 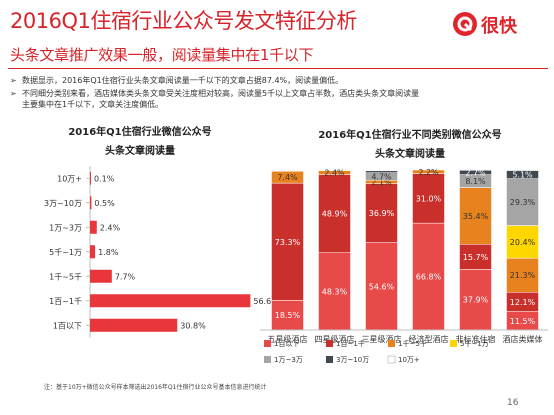 What do you see at coordinates (65, 276) in the screenshot?
I see `left-chart-category-label: 1千~5千` at bounding box center [65, 276].